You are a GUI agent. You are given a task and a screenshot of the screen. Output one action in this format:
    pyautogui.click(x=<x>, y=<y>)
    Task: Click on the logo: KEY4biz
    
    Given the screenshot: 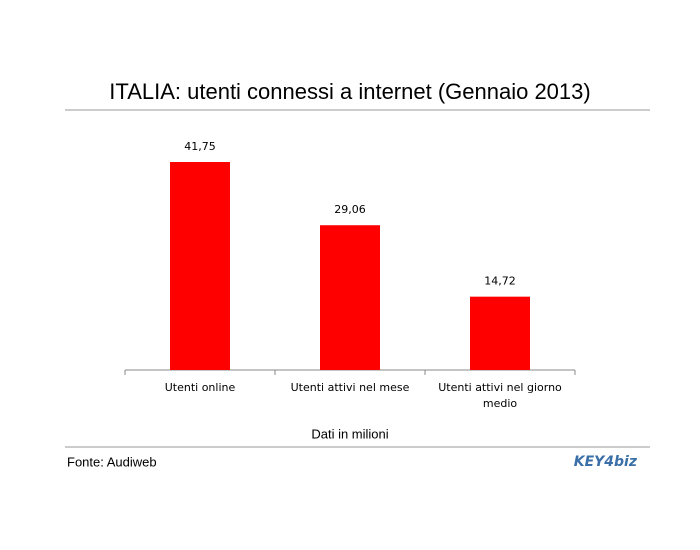 What is the action you would take?
    pyautogui.click(x=606, y=462)
    